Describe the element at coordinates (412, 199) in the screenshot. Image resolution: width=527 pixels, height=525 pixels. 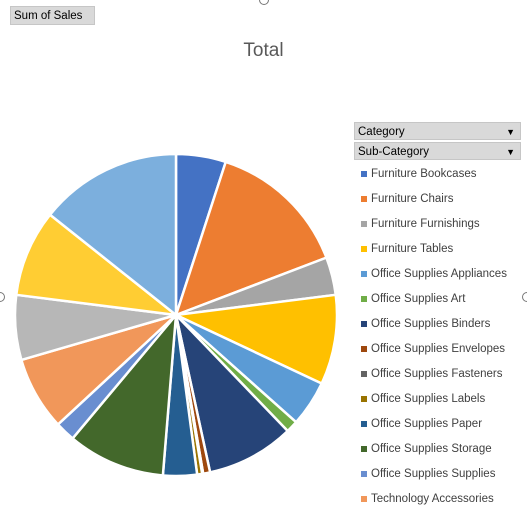
I see `legend-label: Furniture Chairs` at that location.